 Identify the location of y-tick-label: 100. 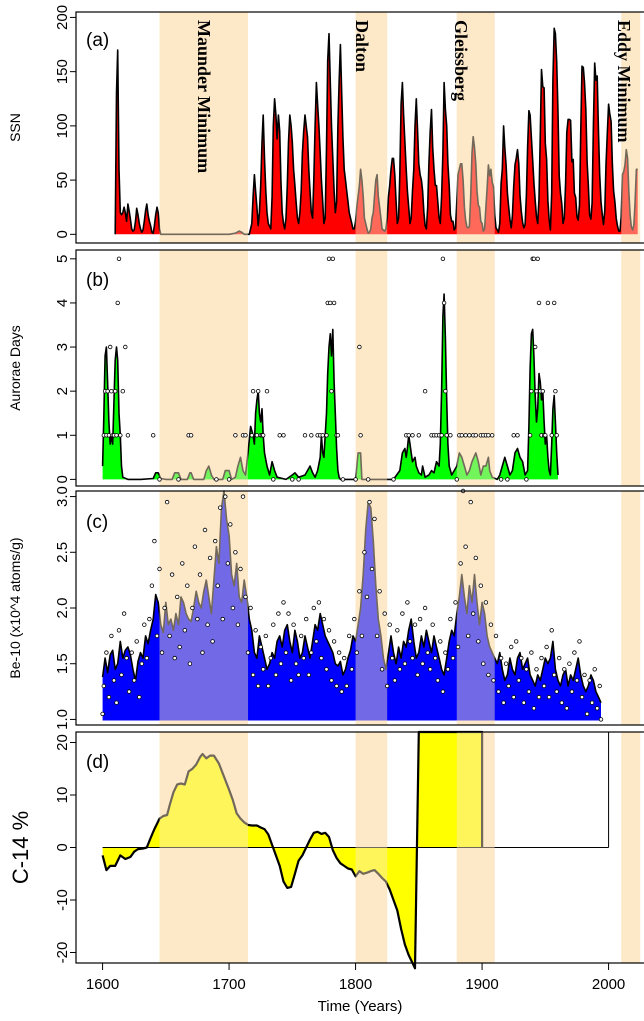
(62, 125).